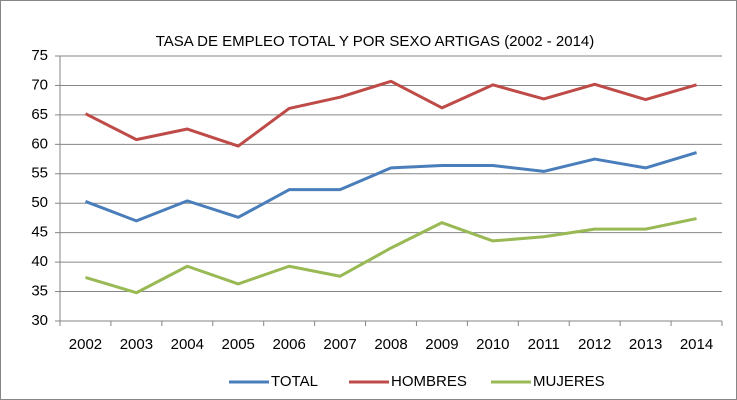  What do you see at coordinates (339, 344) in the screenshot?
I see `x-tick-label: 2007` at bounding box center [339, 344].